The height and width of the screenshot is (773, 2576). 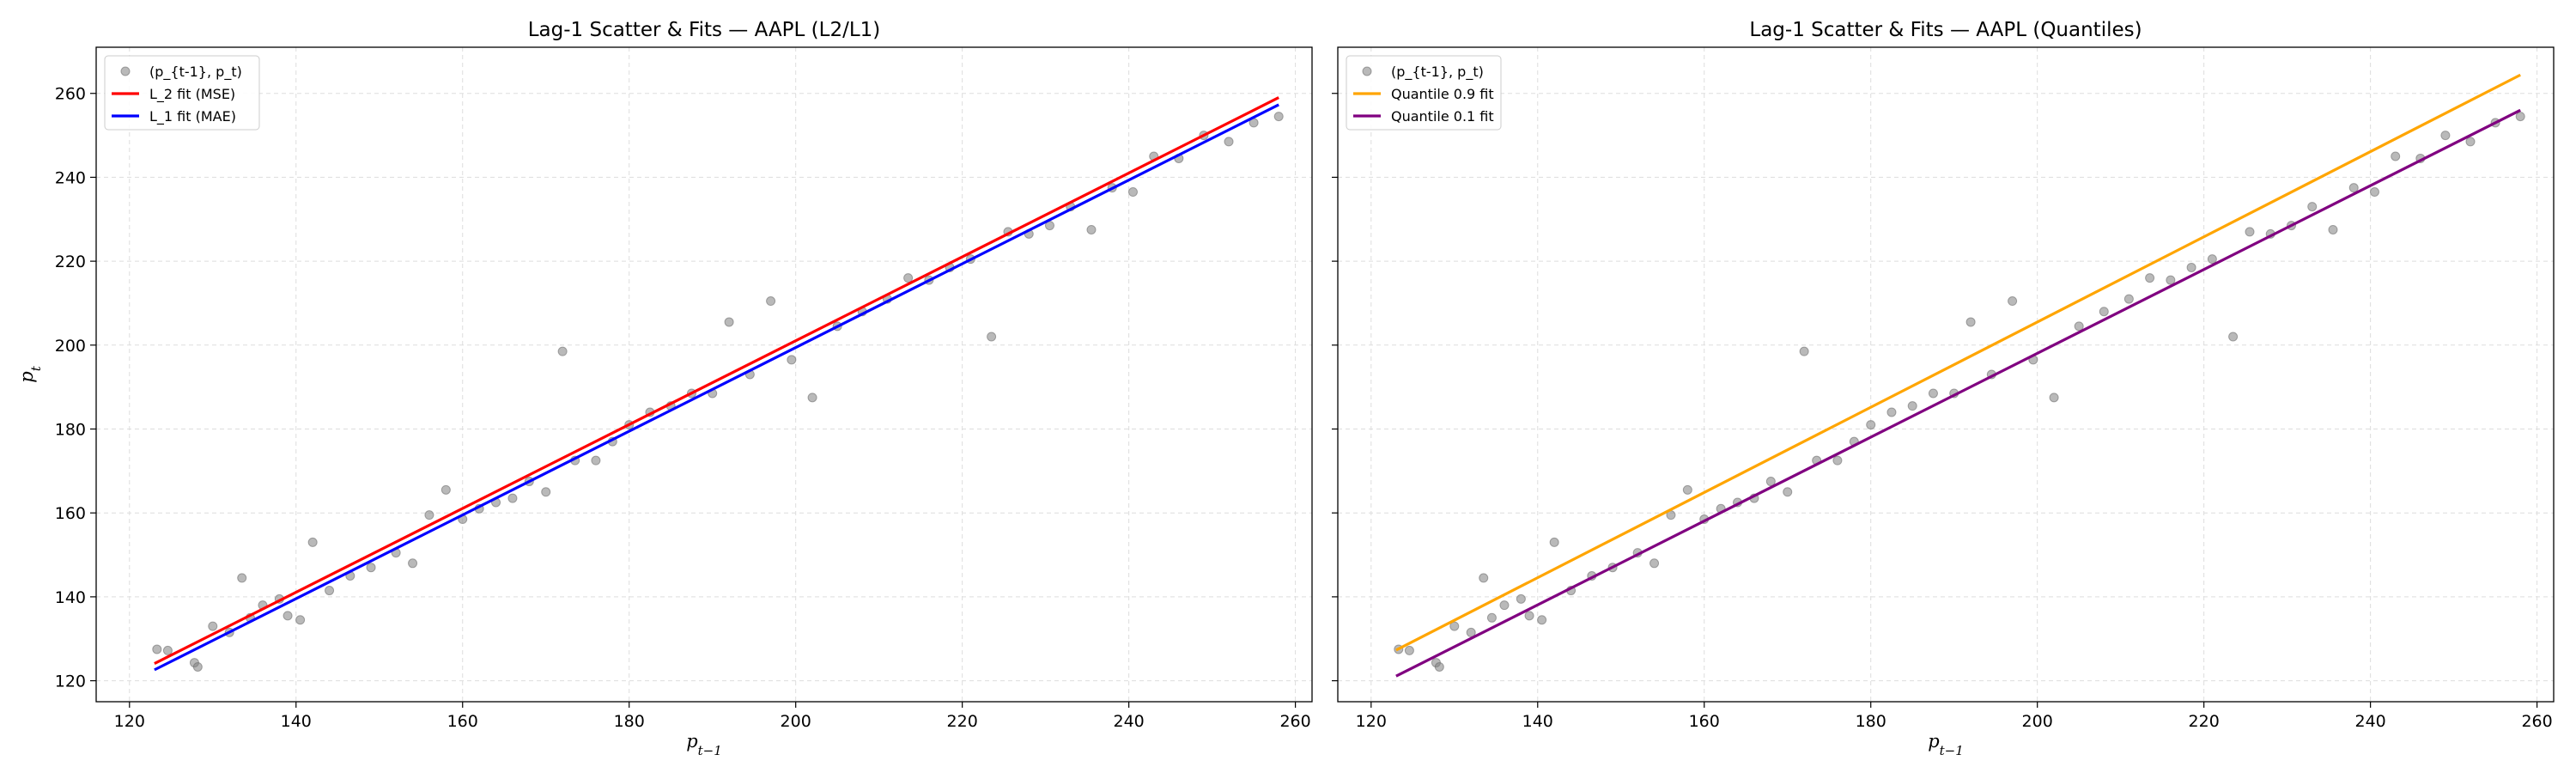 What do you see at coordinates (192, 95) in the screenshot?
I see `legend-label: L_2 fit (MSE)` at bounding box center [192, 95].